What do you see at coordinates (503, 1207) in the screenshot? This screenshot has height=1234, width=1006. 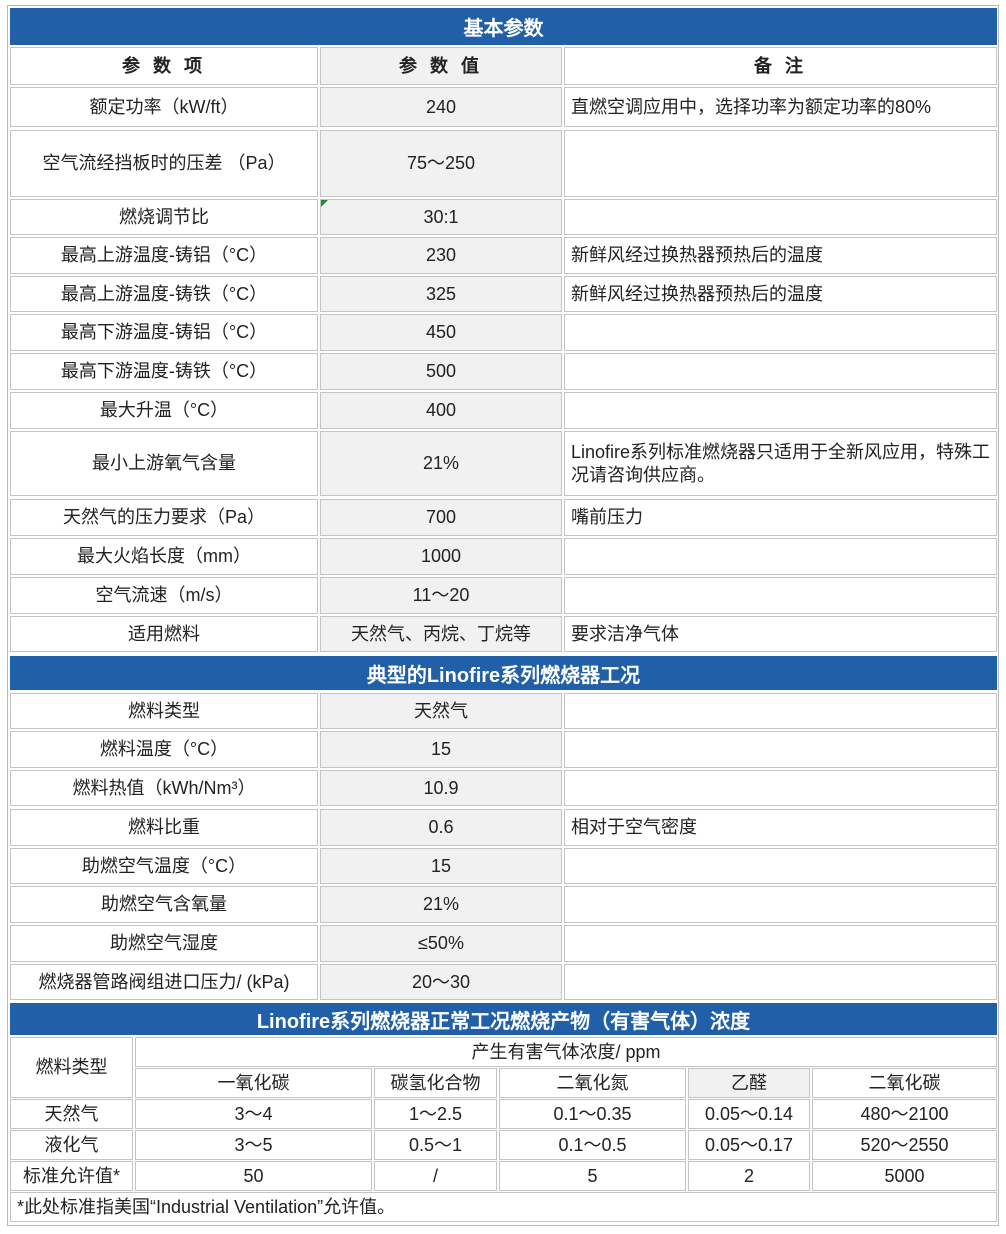 I see `footnote: *此处标准指美国“Industrial Ventilation”允许值。` at bounding box center [503, 1207].